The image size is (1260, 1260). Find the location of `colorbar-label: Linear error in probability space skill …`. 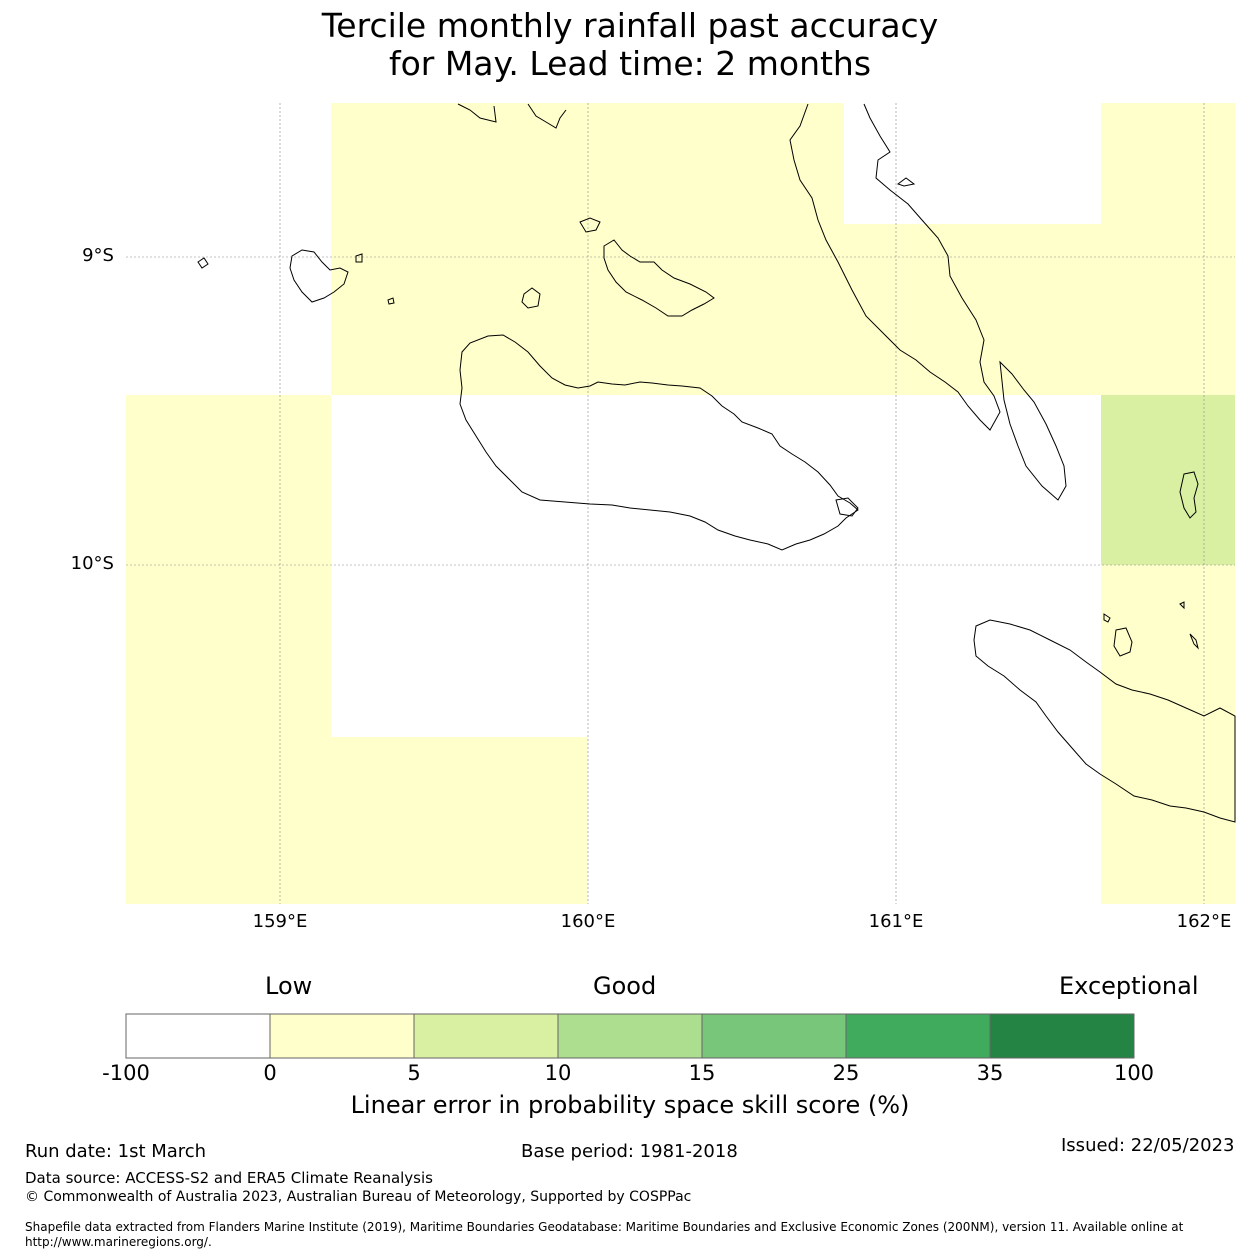

colorbar-label: Linear error in probability space skill … is located at coordinates (630, 1105).